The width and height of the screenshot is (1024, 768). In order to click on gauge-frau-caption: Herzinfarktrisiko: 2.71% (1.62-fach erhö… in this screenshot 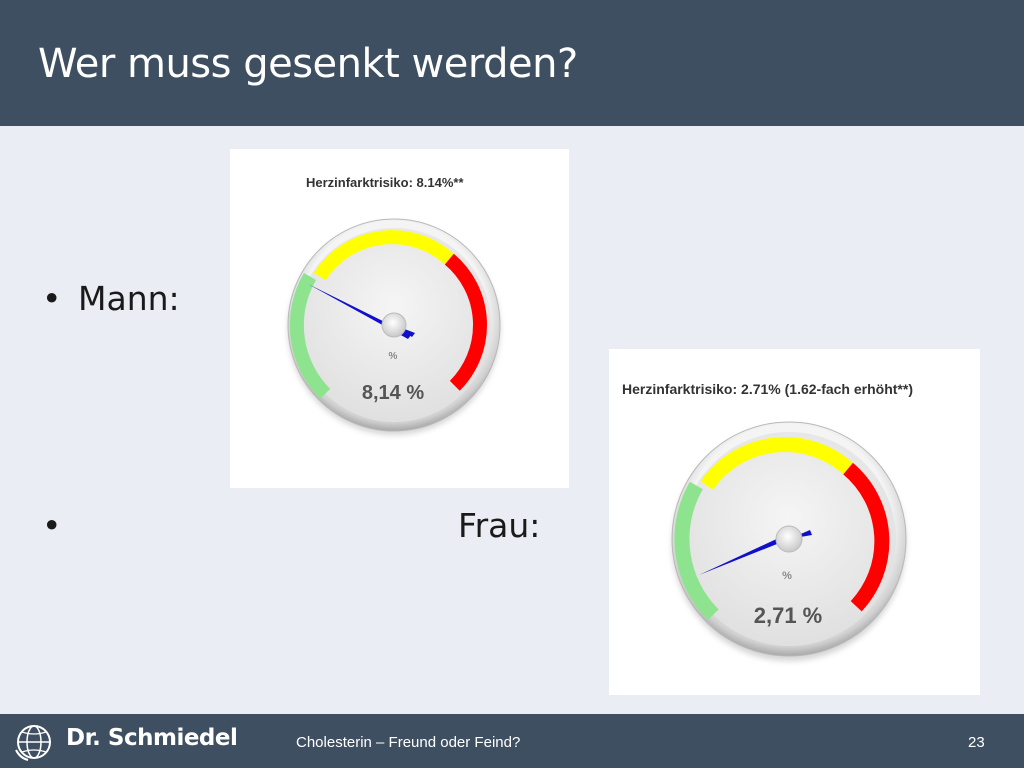, I will do `click(767, 389)`.